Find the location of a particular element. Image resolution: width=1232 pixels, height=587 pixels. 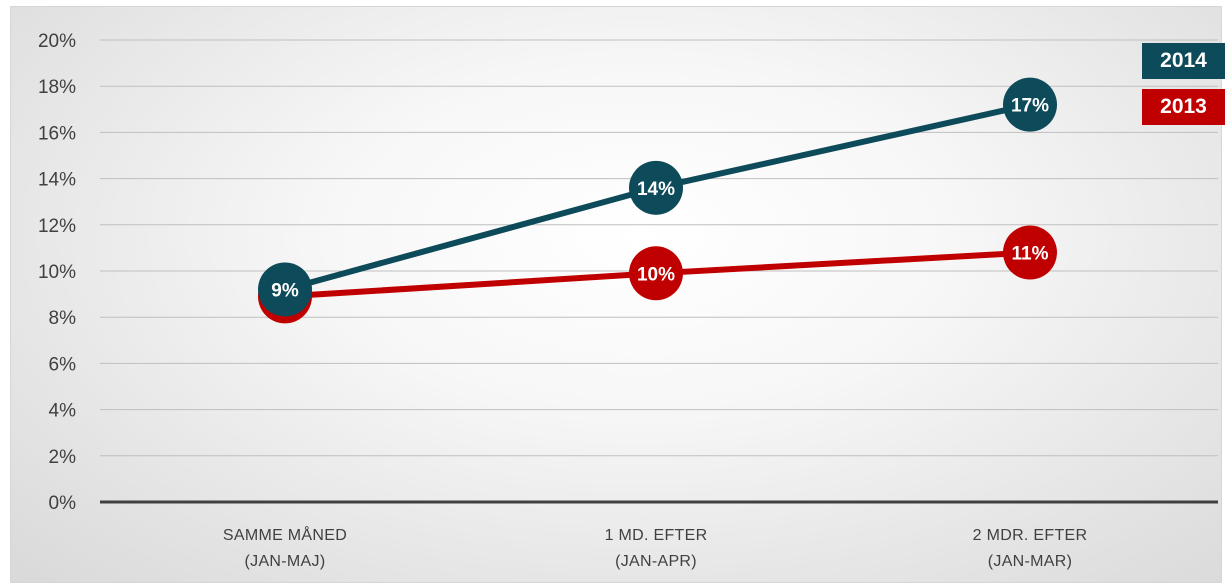

x-category-label: (JAN-MAR) is located at coordinates (1030, 561).